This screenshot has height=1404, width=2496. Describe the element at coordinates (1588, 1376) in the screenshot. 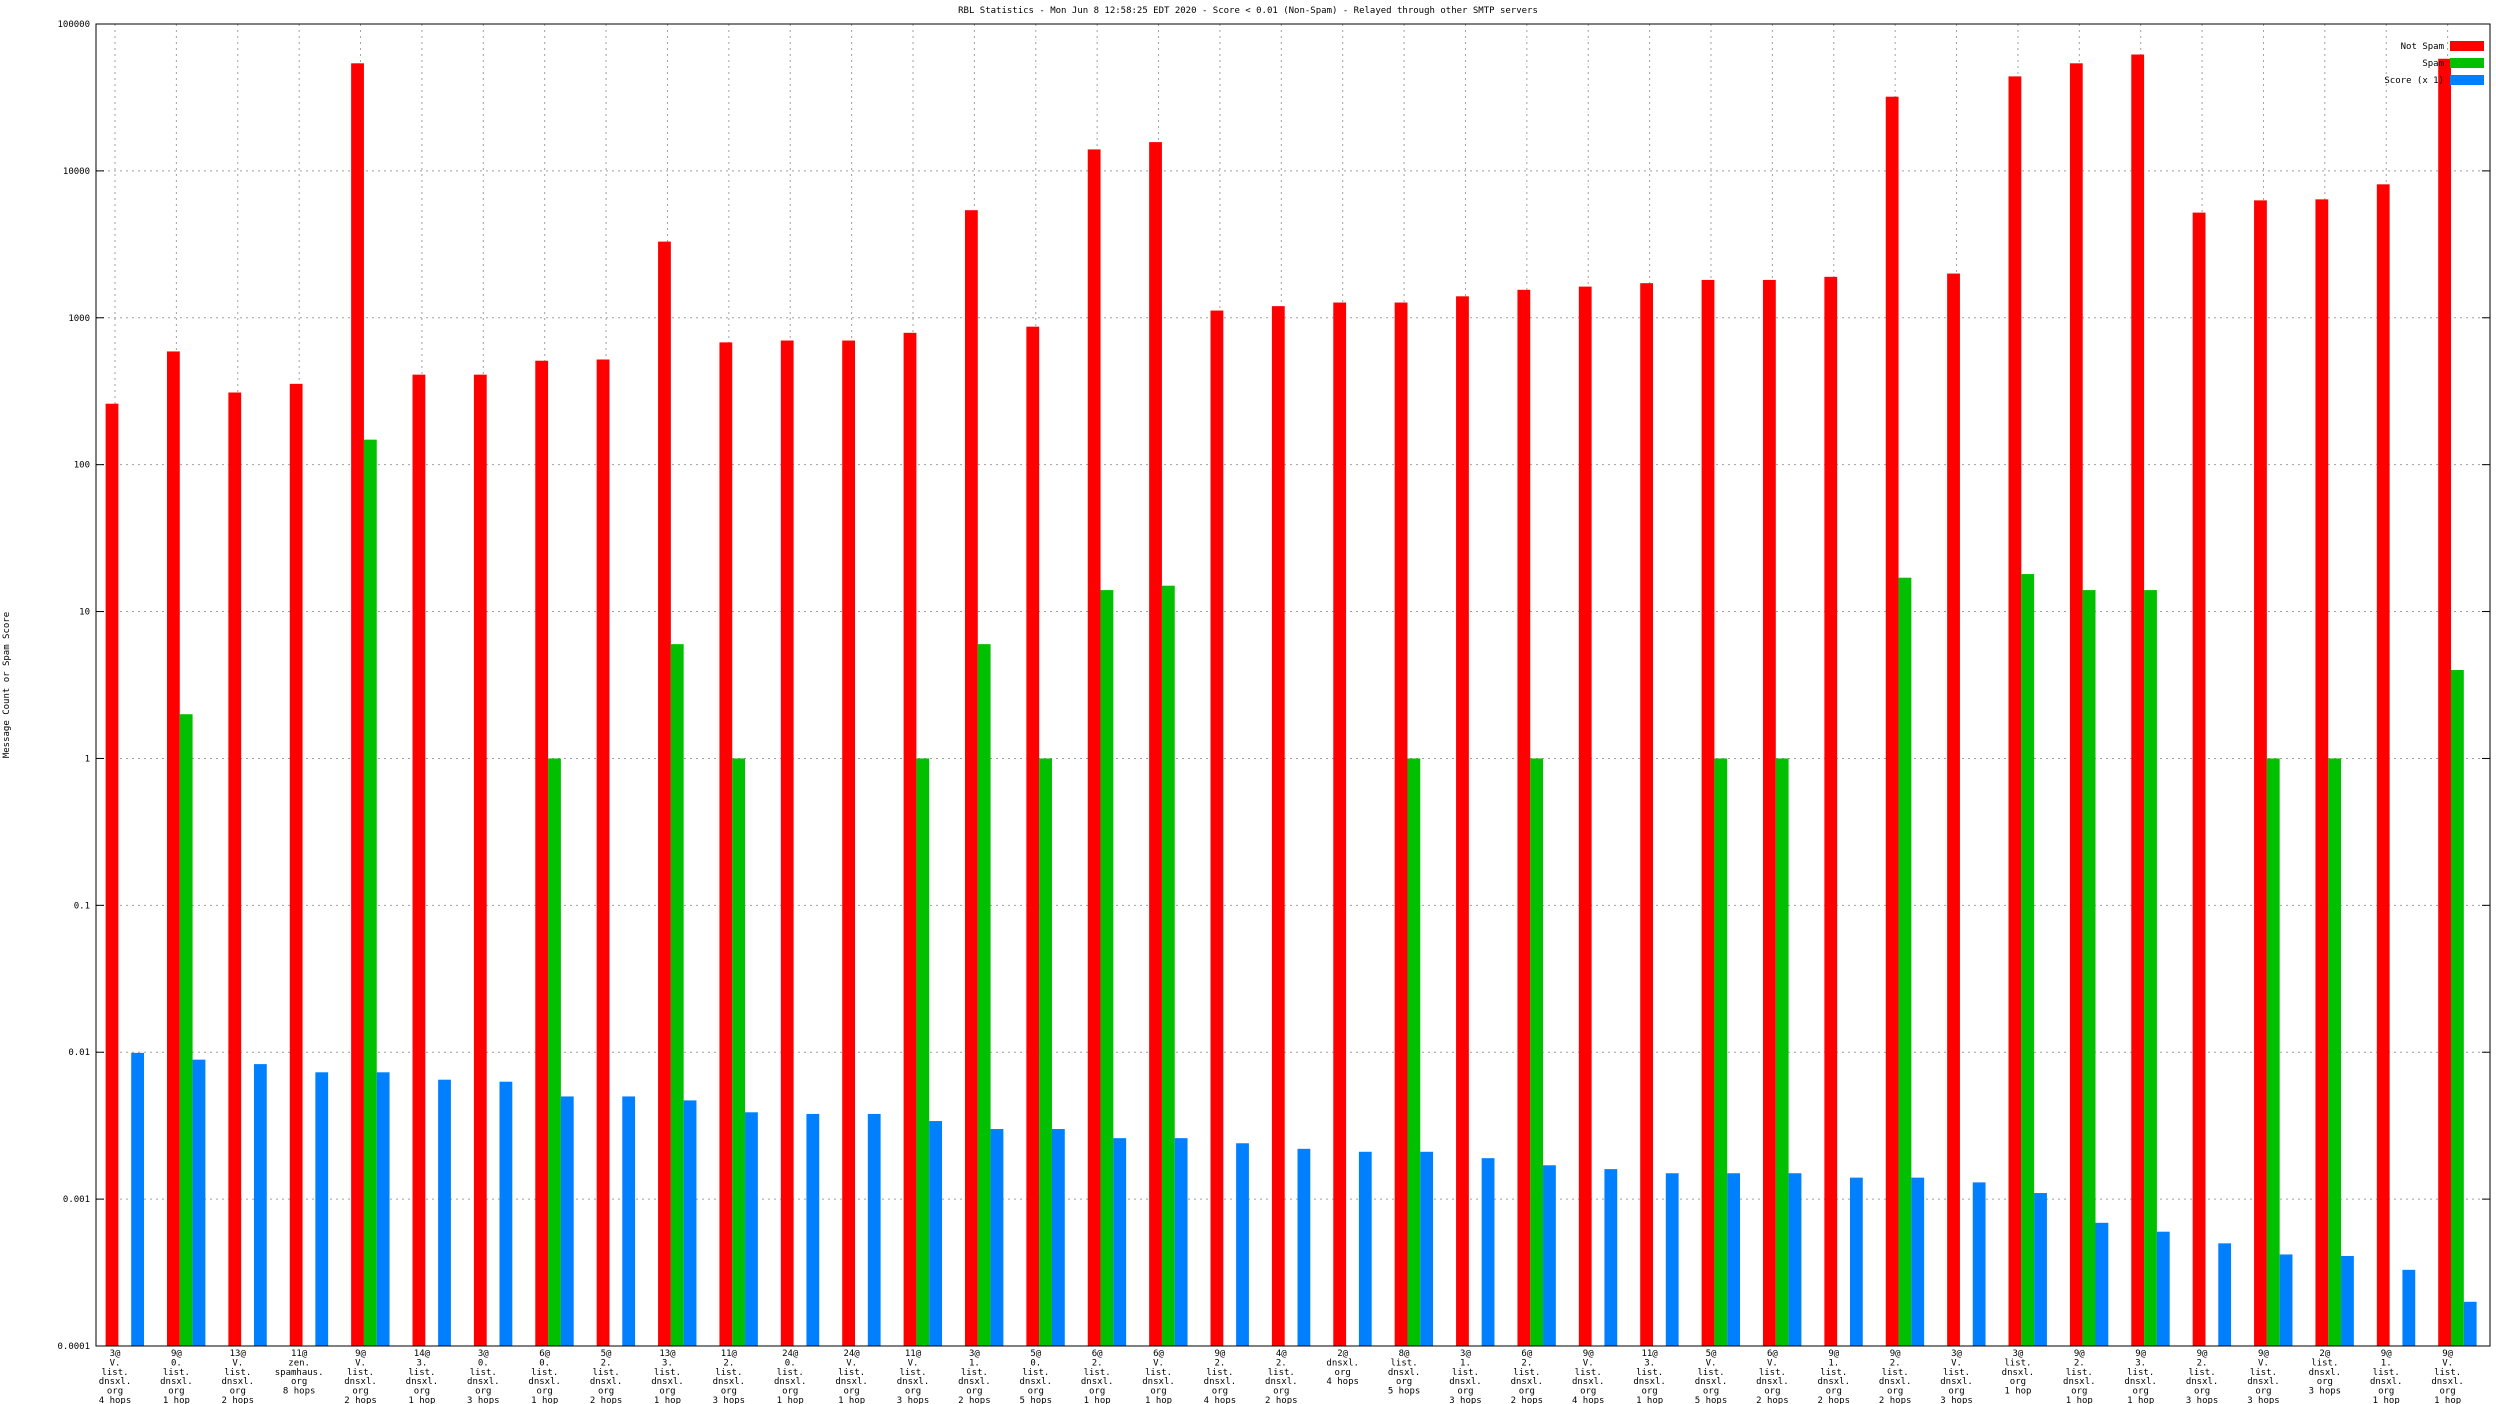

I see `x-tick-label: 9@ V. list. dnsxl. org 4 hops` at that location.